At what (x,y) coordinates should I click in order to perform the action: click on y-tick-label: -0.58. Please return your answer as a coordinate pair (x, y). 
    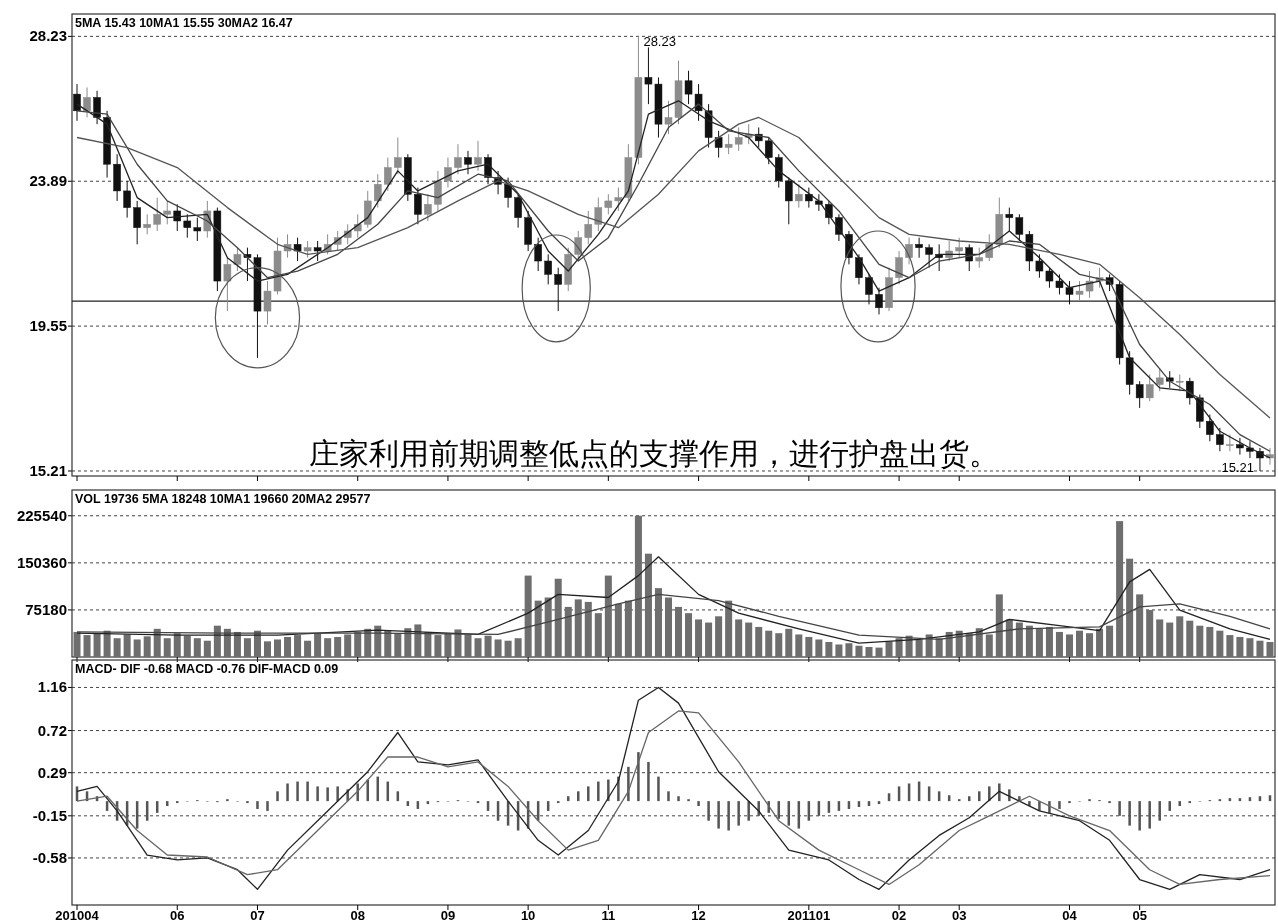
    Looking at the image, I should click on (49, 857).